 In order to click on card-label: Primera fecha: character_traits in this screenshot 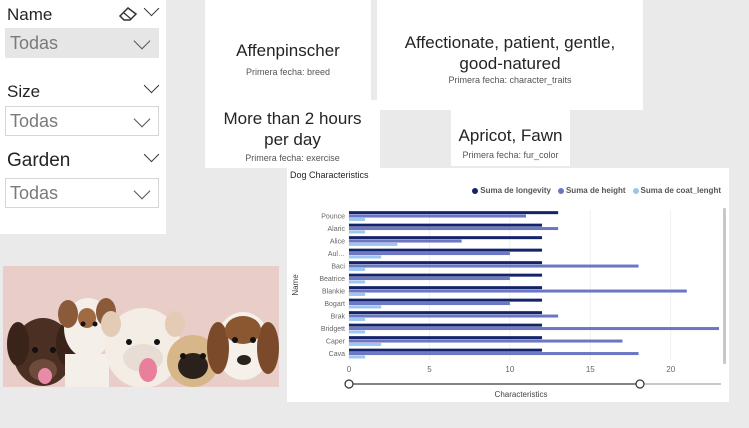, I will do `click(510, 80)`.